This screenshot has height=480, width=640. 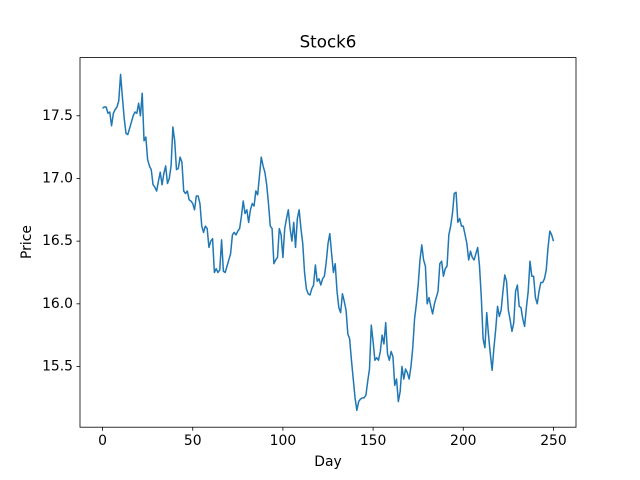 I want to click on y-tick-label: 15.5, so click(x=57, y=367).